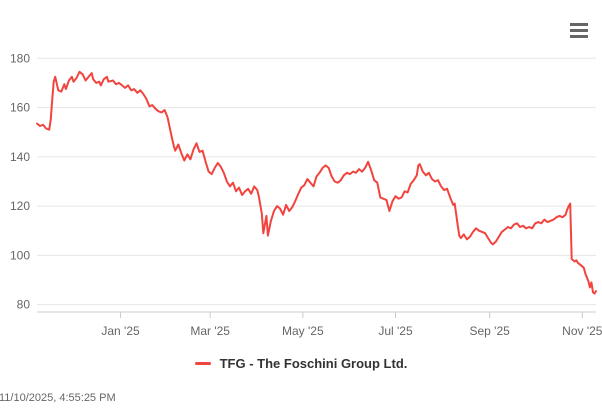 This screenshot has height=413, width=602. What do you see at coordinates (20, 206) in the screenshot?
I see `y-axis-label: 120` at bounding box center [20, 206].